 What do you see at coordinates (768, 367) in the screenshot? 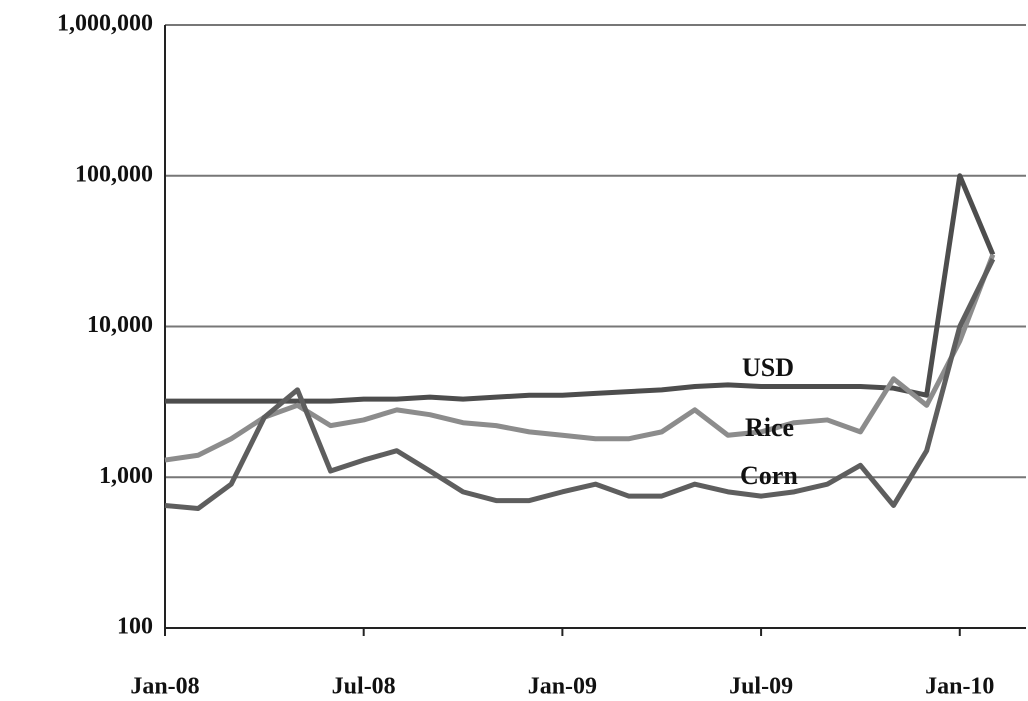
I see `annotation: USD` at bounding box center [768, 367].